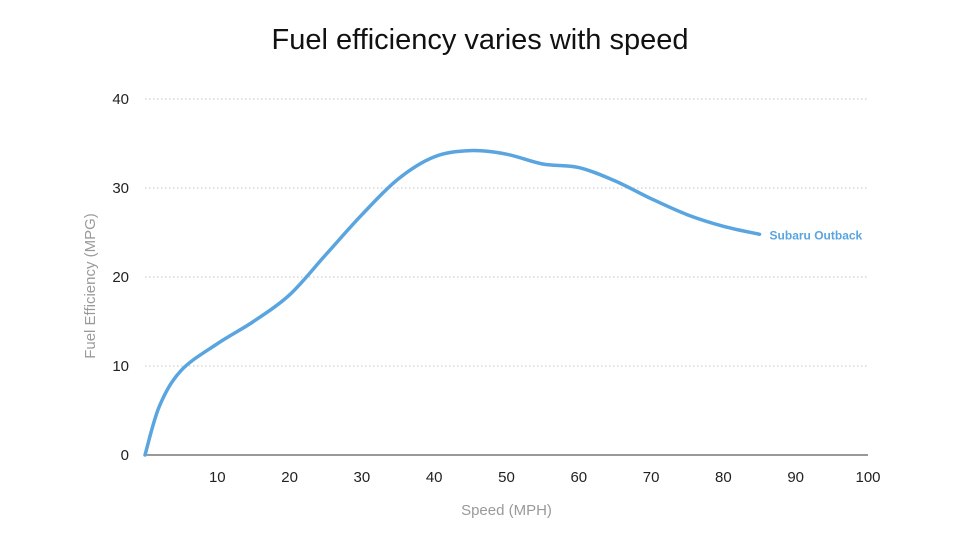 The height and width of the screenshot is (540, 960). What do you see at coordinates (723, 477) in the screenshot?
I see `x-tick-label: 80` at bounding box center [723, 477].